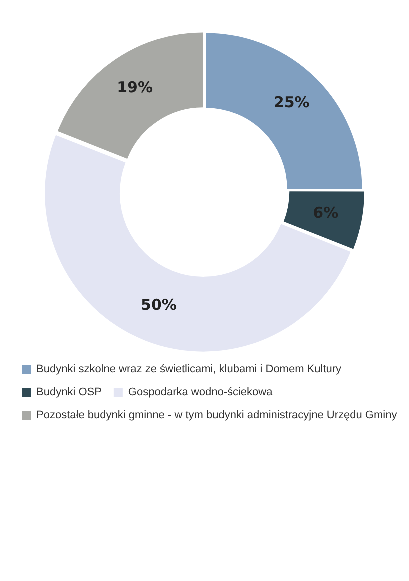 The width and height of the screenshot is (409, 581). I want to click on legend-label: Budynki OSP, so click(69, 392).